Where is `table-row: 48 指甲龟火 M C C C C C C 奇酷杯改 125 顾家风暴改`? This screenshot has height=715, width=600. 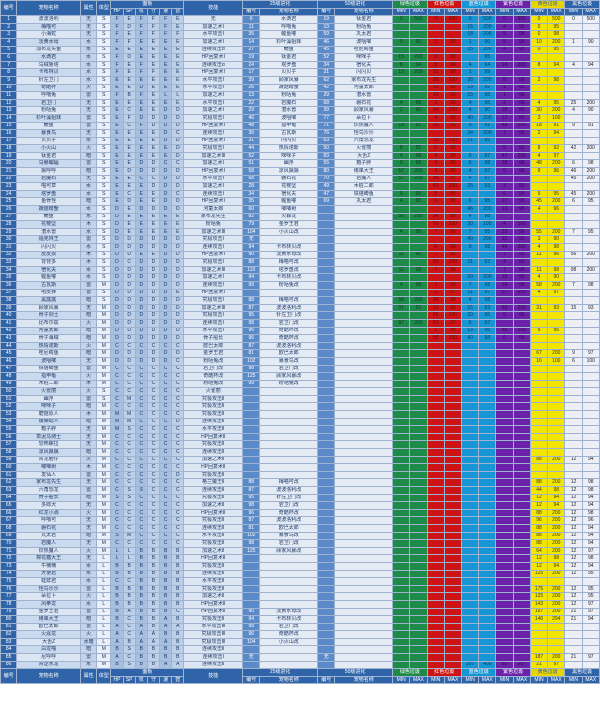 table-row: 48 指甲龟火 M C C C C C C 奇酷杯改 125 顾家风暴改 is located at coordinates (300, 376).